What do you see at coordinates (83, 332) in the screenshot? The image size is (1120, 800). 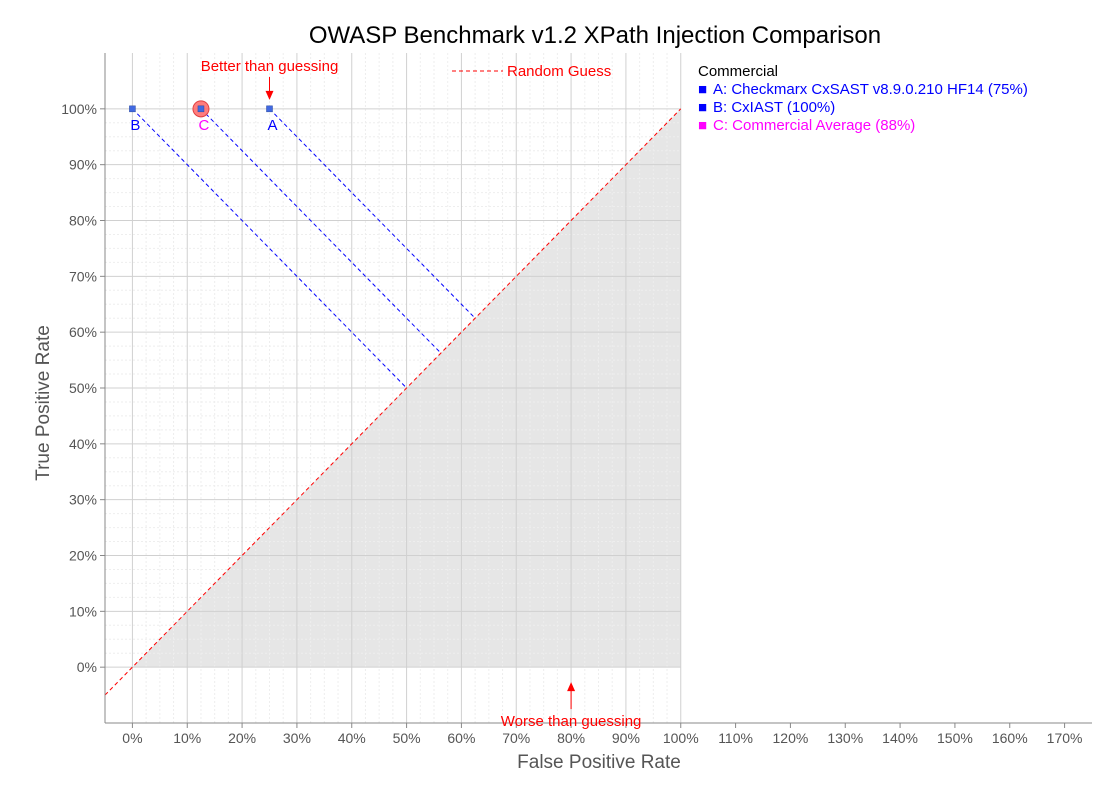 I see `y-tick-label: 60%` at bounding box center [83, 332].